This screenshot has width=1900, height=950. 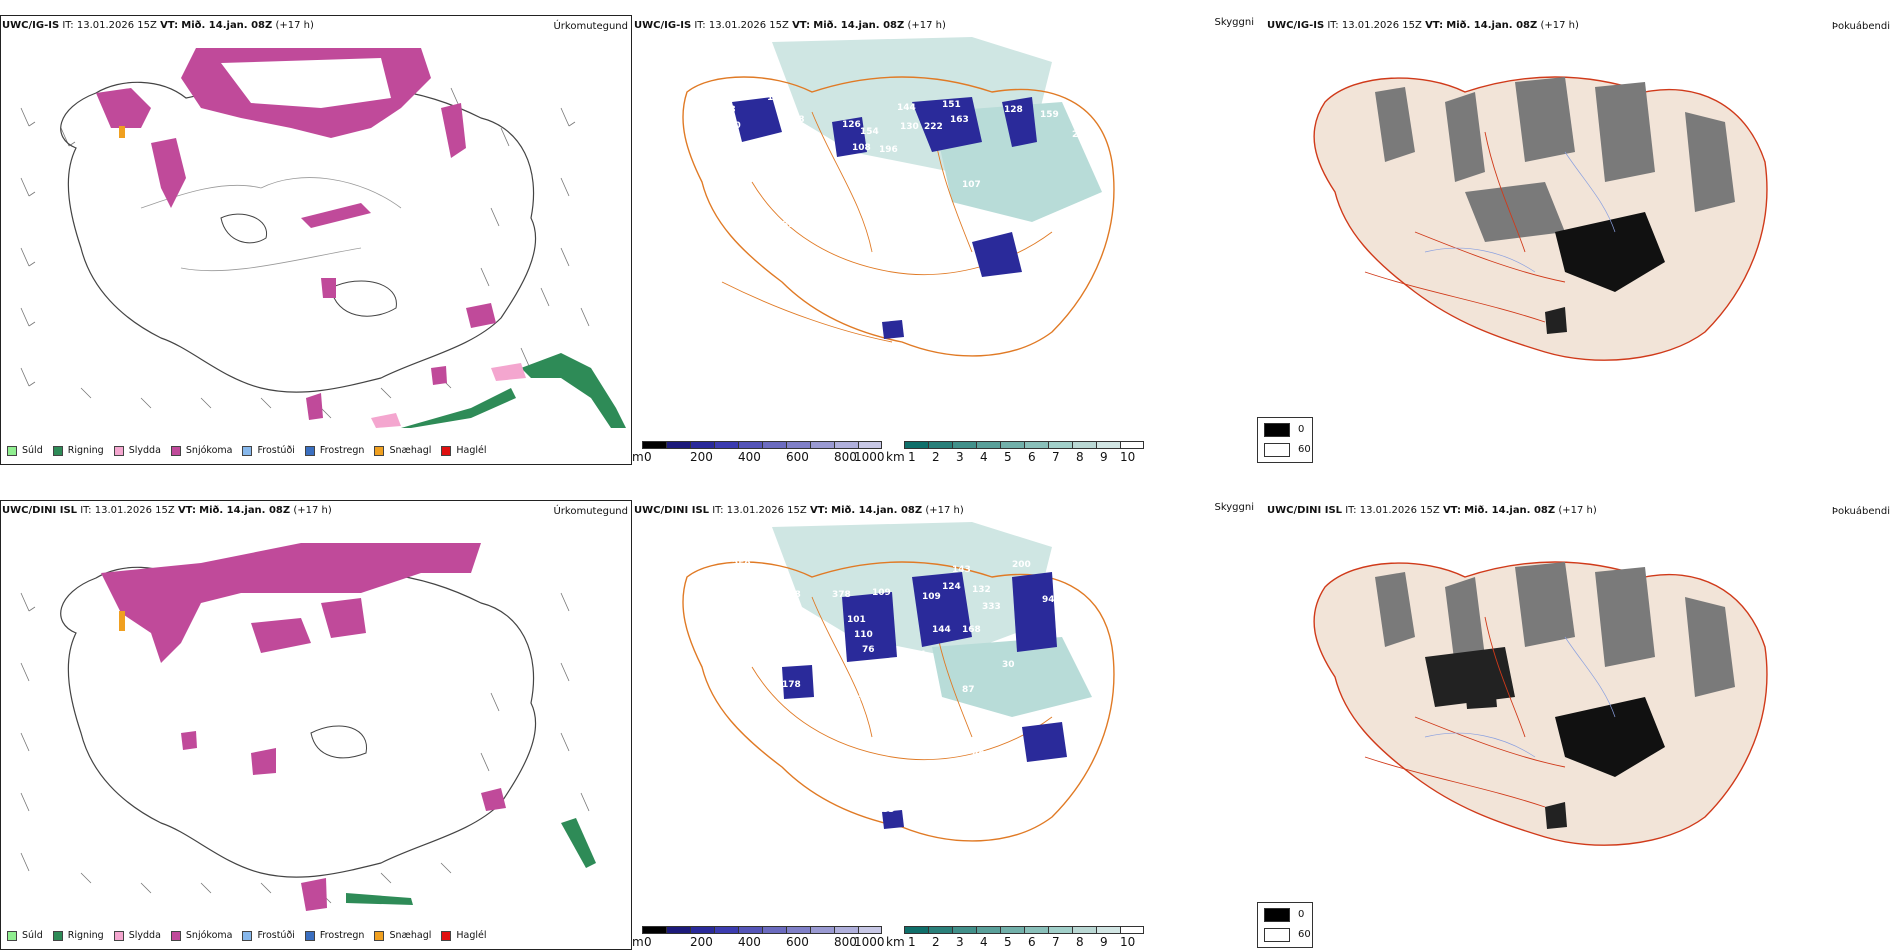 I want to click on vis-label: 143, so click(x=726, y=110).